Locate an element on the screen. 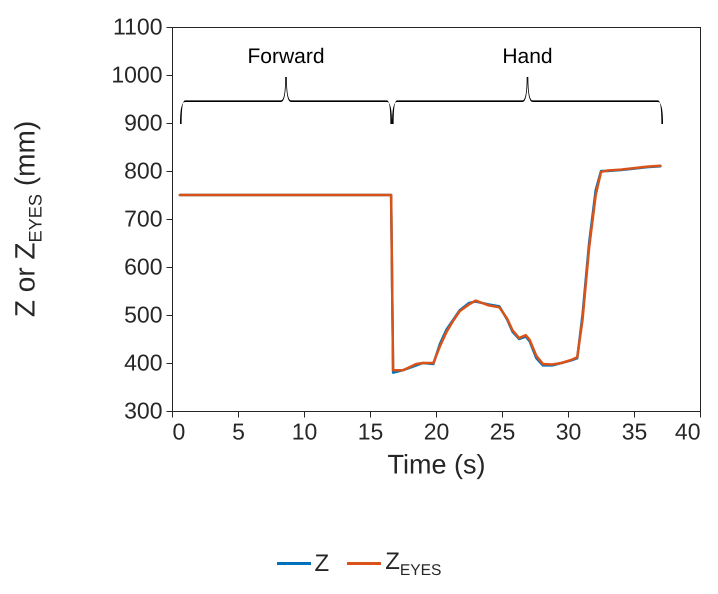 The width and height of the screenshot is (718, 594). legend-label: Z is located at coordinates (322, 564).